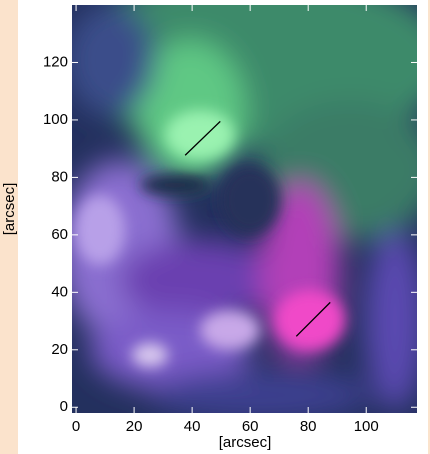  Describe the element at coordinates (59, 291) in the screenshot. I see `y-tick-label: 40` at that location.